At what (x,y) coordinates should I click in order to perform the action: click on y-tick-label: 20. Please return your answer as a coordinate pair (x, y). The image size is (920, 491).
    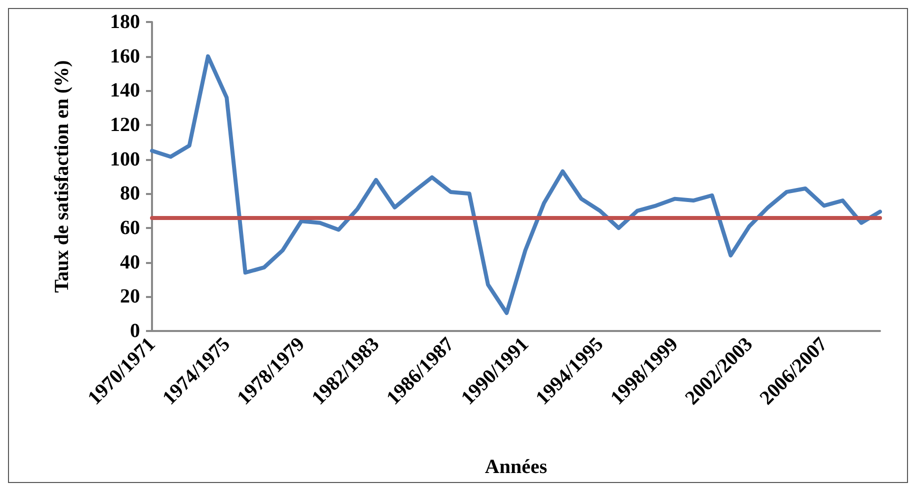
    Looking at the image, I should click on (130, 297).